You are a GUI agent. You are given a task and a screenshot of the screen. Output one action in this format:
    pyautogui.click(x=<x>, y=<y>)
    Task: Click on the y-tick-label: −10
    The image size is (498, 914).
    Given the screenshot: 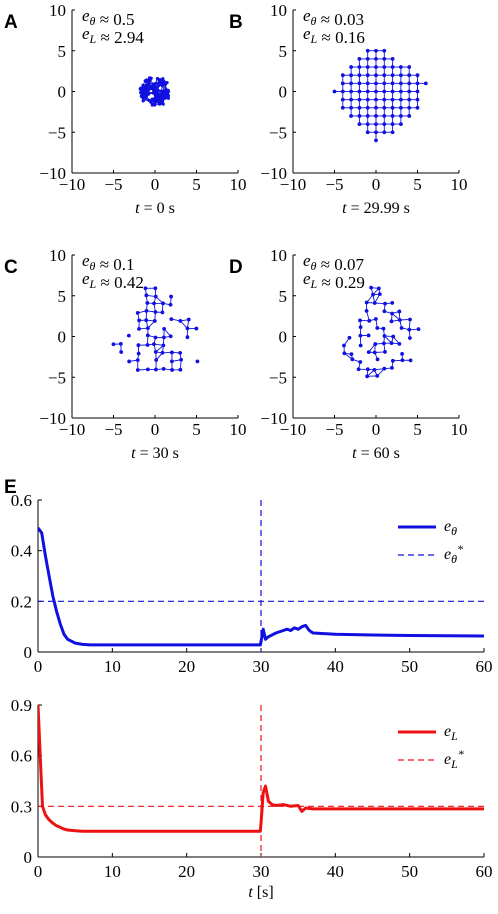 What is the action you would take?
    pyautogui.click(x=52, y=418)
    